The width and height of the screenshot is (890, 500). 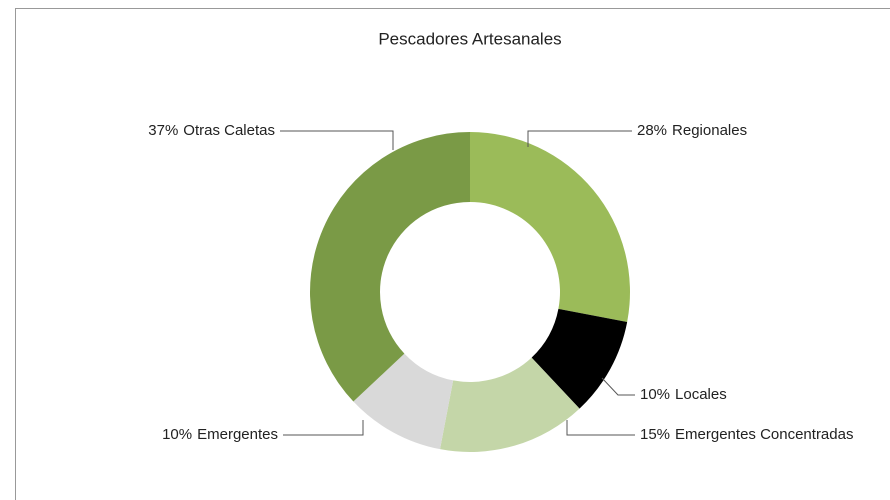 What do you see at coordinates (469, 38) in the screenshot?
I see `chart-title: Pescadores Artesanales` at bounding box center [469, 38].